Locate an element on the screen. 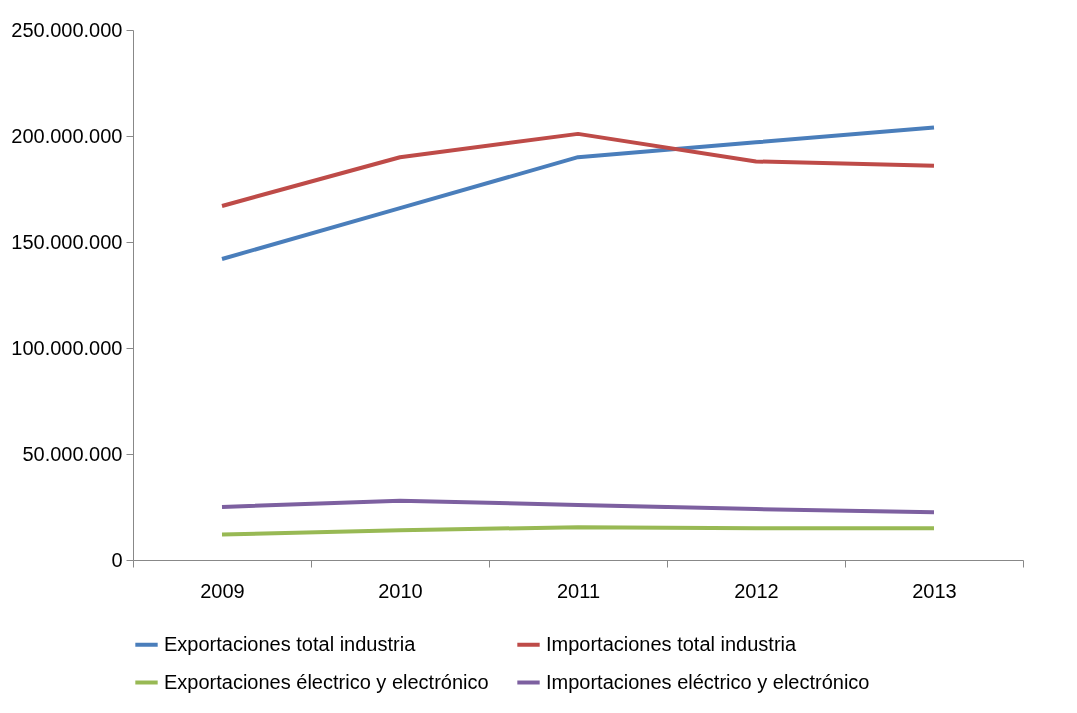  legend-label: Importaciones total industria is located at coordinates (671, 643).